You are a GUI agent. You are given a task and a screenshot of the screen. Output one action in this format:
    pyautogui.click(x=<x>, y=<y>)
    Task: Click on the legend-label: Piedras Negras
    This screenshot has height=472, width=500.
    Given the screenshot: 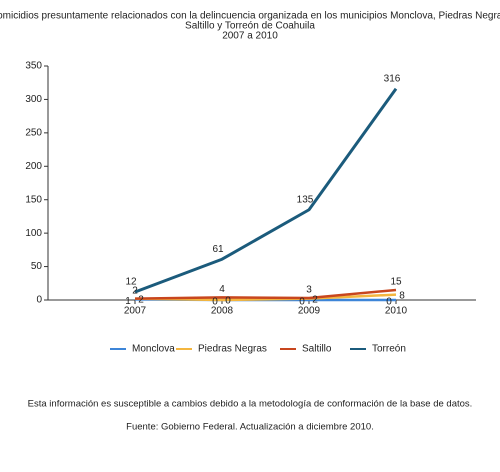 What is the action you would take?
    pyautogui.click(x=232, y=349)
    